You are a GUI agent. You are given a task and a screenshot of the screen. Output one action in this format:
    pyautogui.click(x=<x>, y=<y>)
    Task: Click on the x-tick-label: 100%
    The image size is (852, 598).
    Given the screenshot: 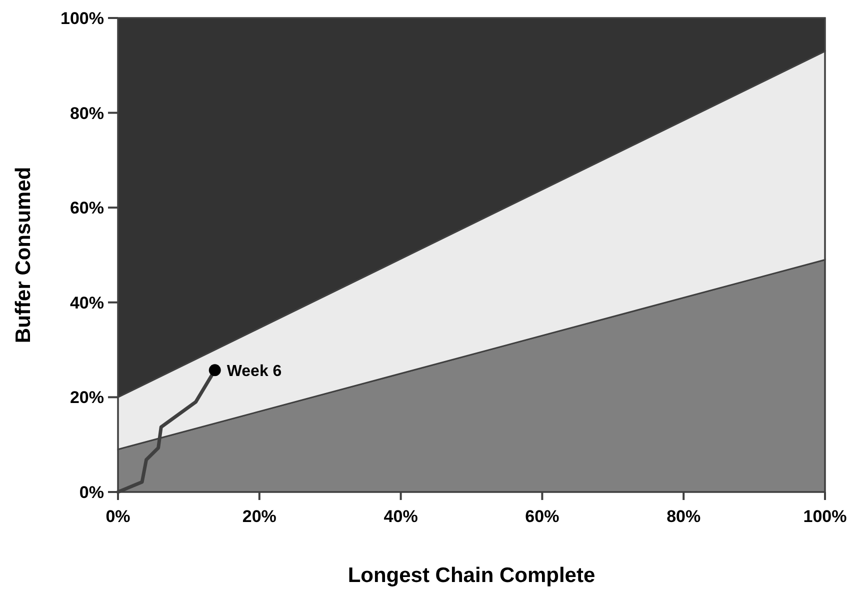 What is the action you would take?
    pyautogui.click(x=825, y=516)
    